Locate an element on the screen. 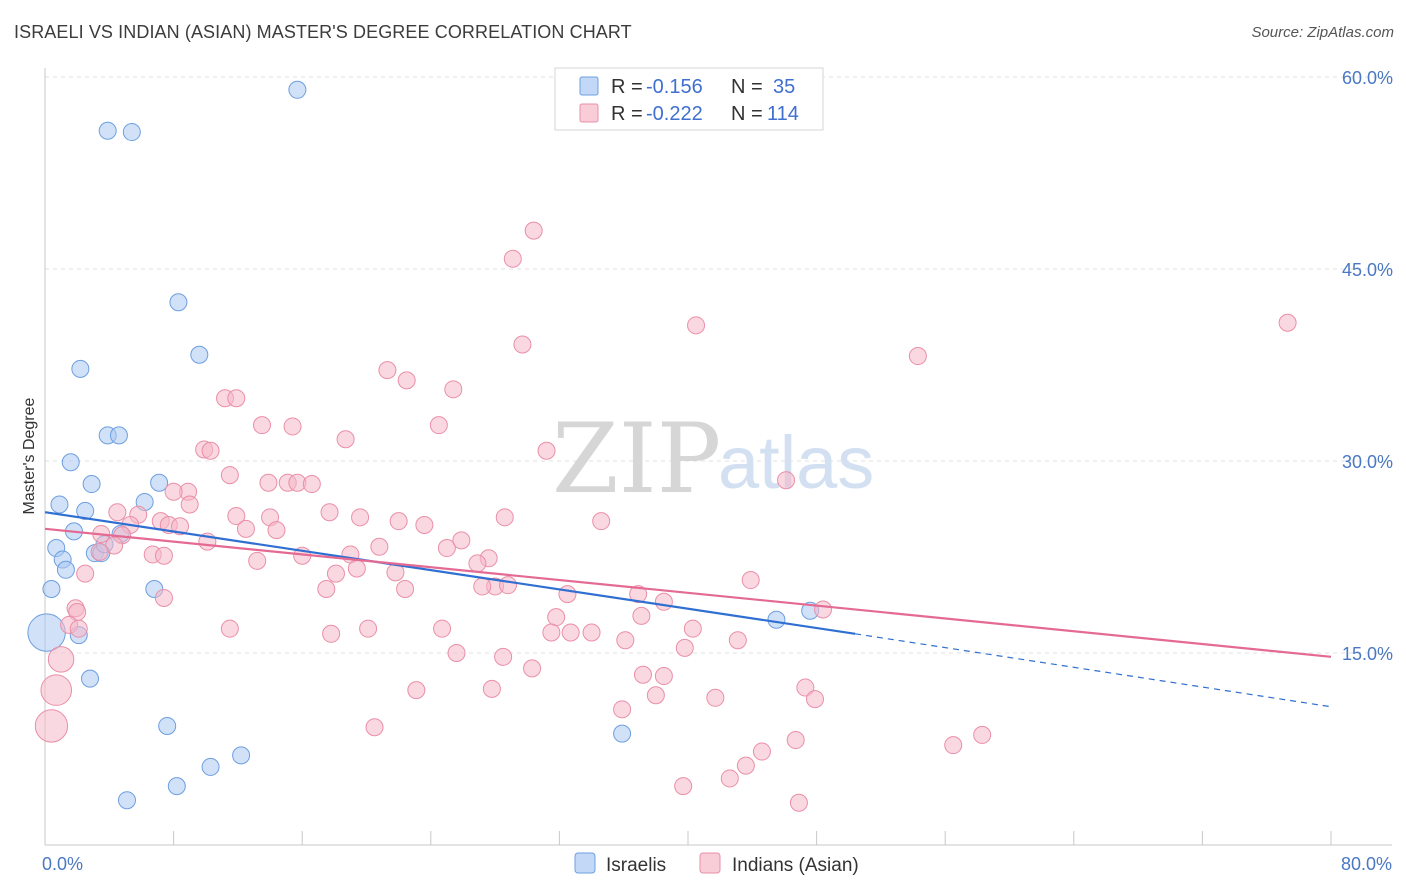 The image size is (1406, 892). watermark: ZIP atlas is located at coordinates (713, 459).